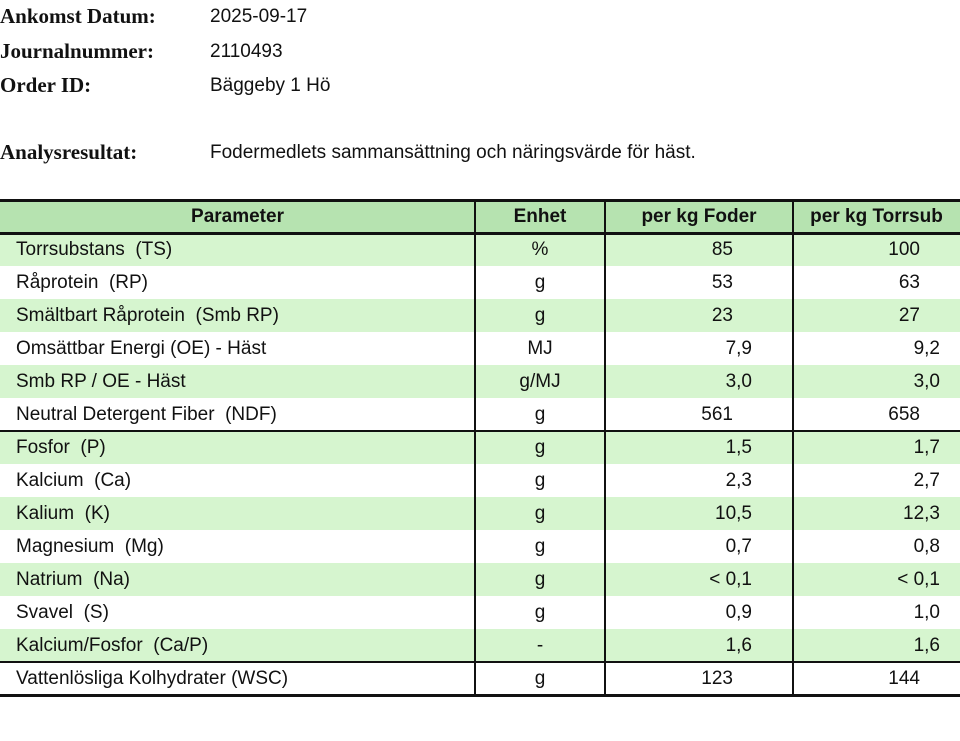 Image resolution: width=960 pixels, height=741 pixels. I want to click on value: 144, so click(904, 678).